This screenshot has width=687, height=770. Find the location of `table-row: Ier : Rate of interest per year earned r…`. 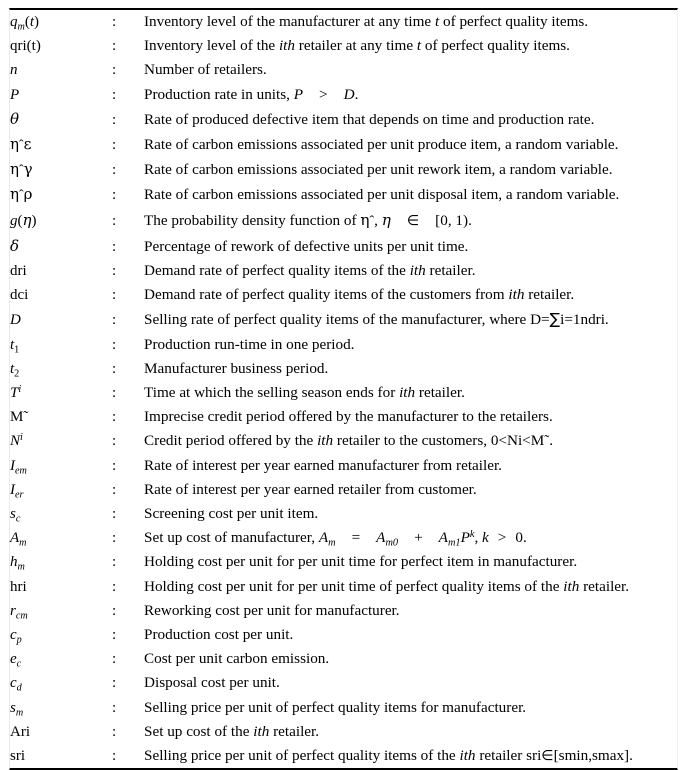

table-row: Ier : Rate of interest per year earned r… is located at coordinates (343, 490).